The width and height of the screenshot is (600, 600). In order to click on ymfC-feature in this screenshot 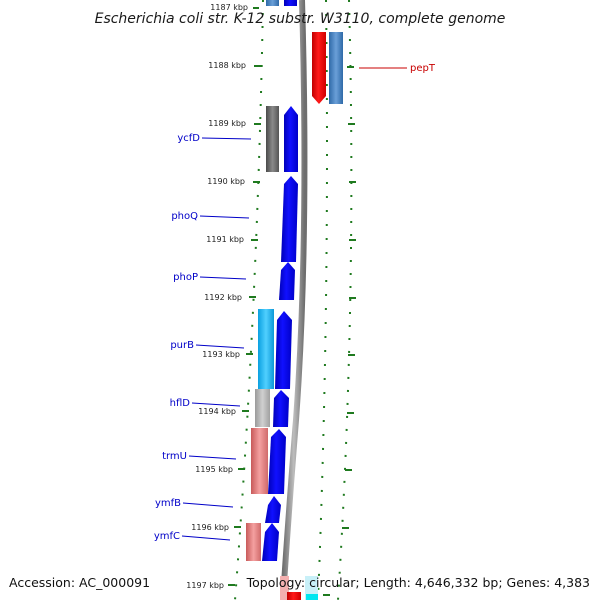, I will do `click(253, 542)`.